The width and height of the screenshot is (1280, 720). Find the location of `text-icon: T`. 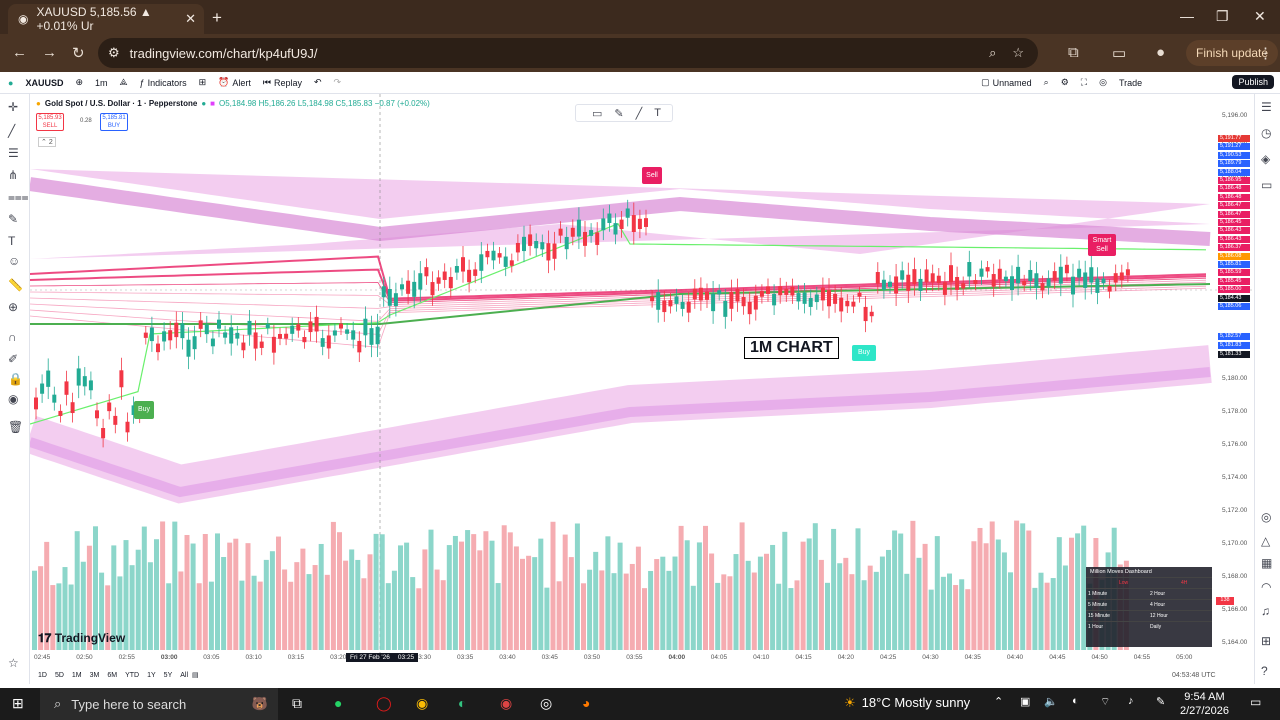

text-icon: T is located at coordinates (12, 241).